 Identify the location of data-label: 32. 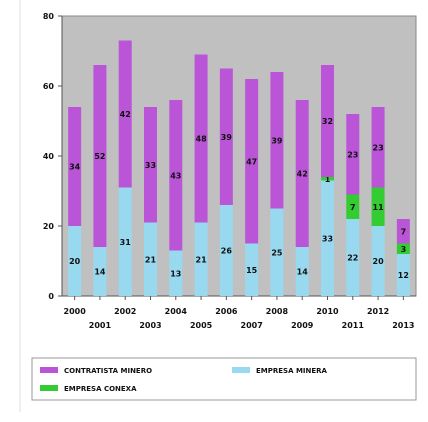
(327, 121).